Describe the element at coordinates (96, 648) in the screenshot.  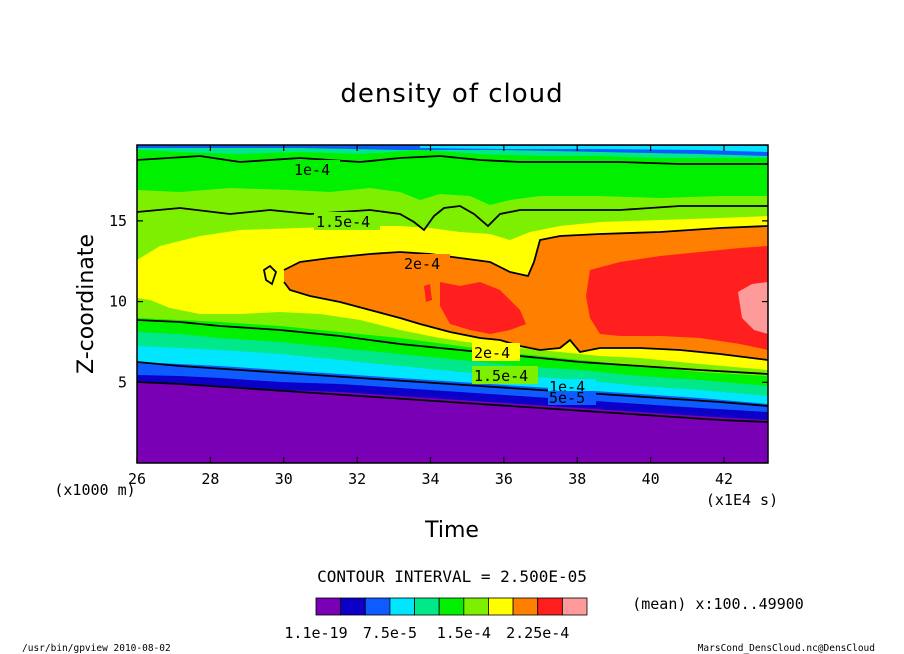
I see `footer-left: /usr/bin/gpview 2010-08-02` at that location.